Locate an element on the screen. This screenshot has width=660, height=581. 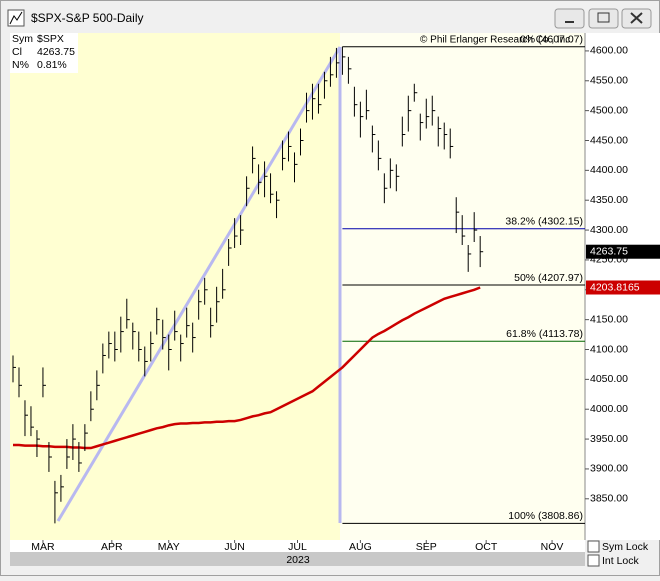
maximize-button is located at coordinates (603, 18).